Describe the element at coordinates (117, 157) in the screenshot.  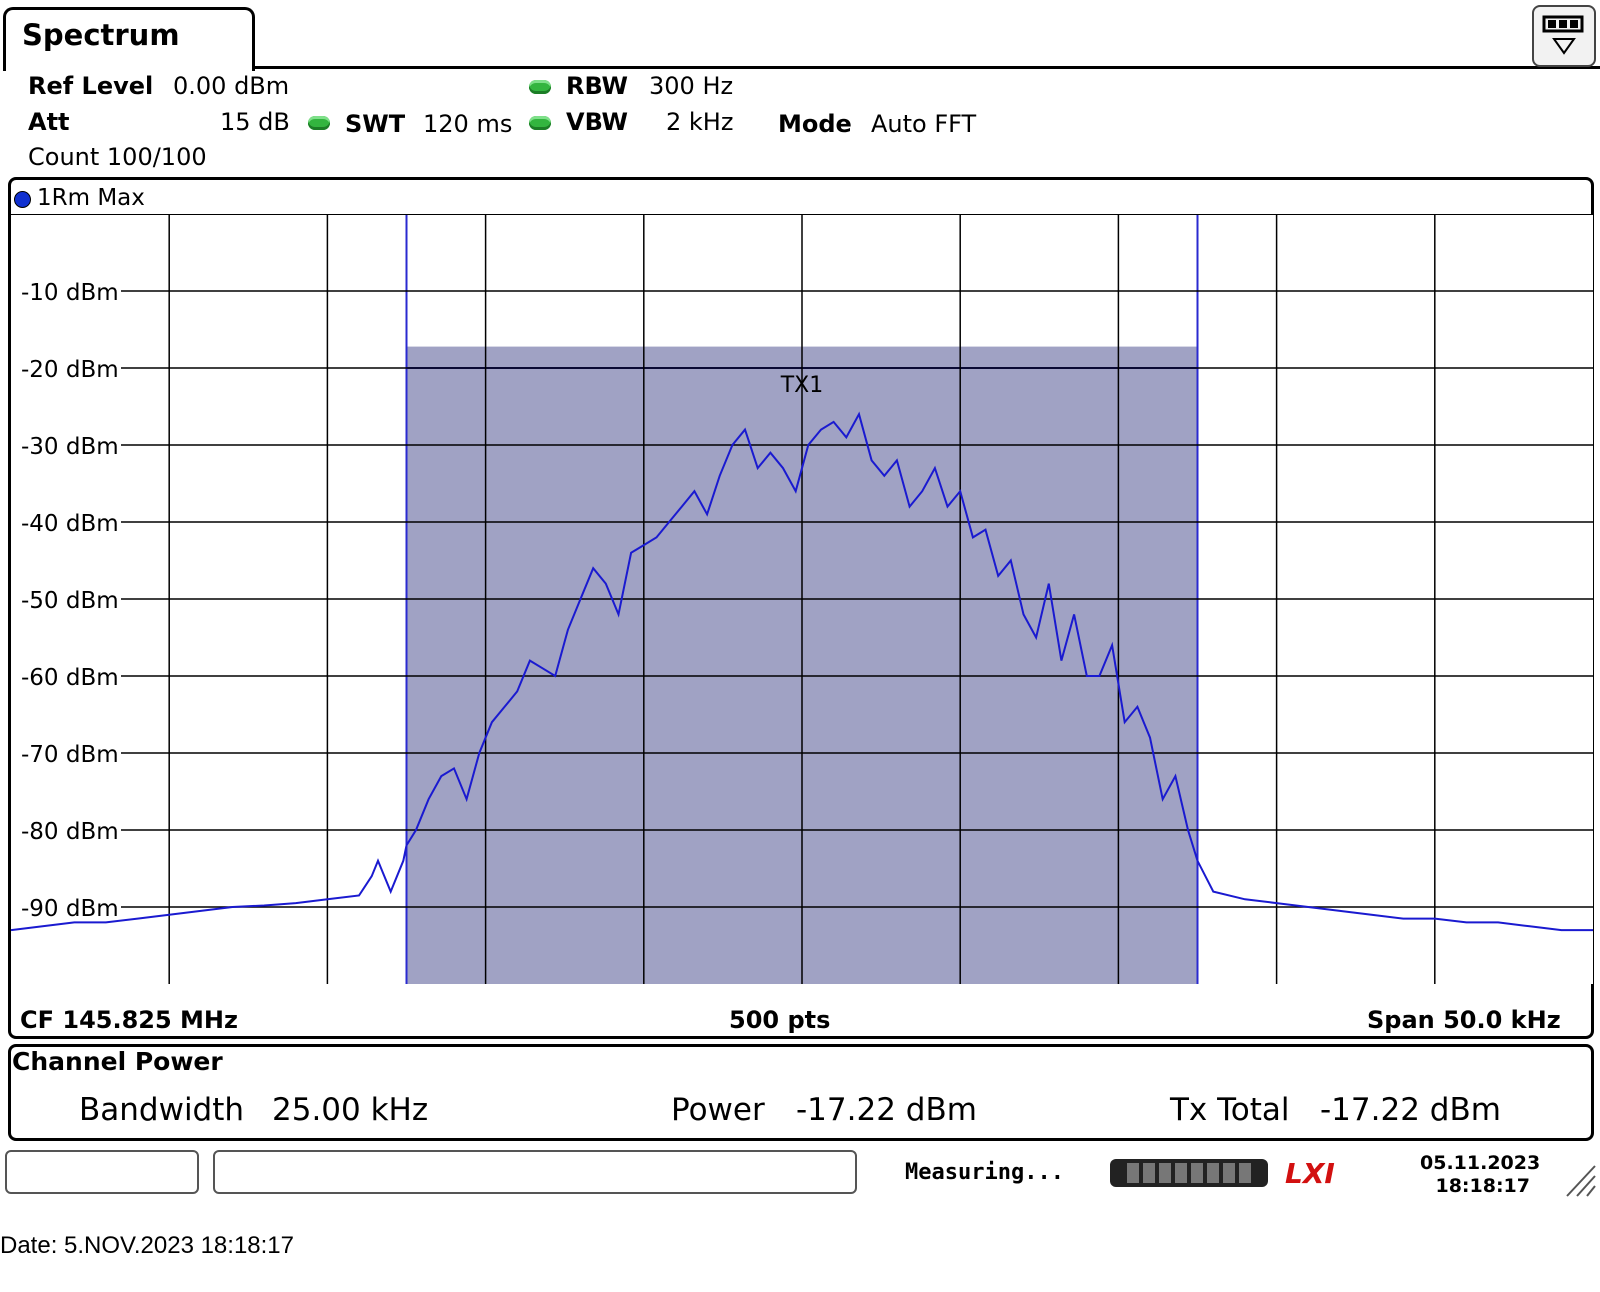
I see `sweep-count: Count 100/100` at that location.